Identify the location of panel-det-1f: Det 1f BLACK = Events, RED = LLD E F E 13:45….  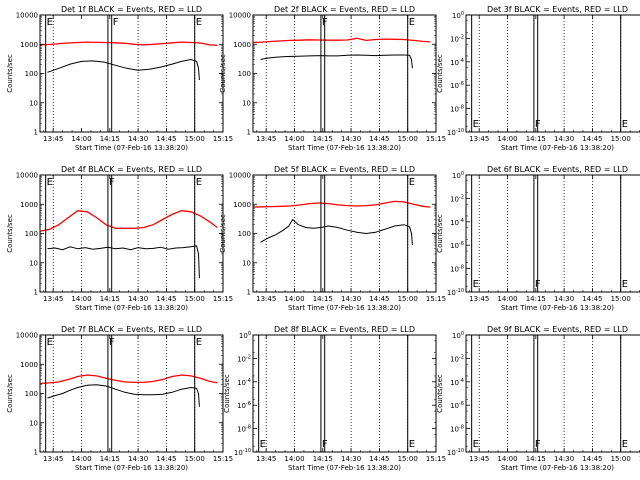
(119, 78).